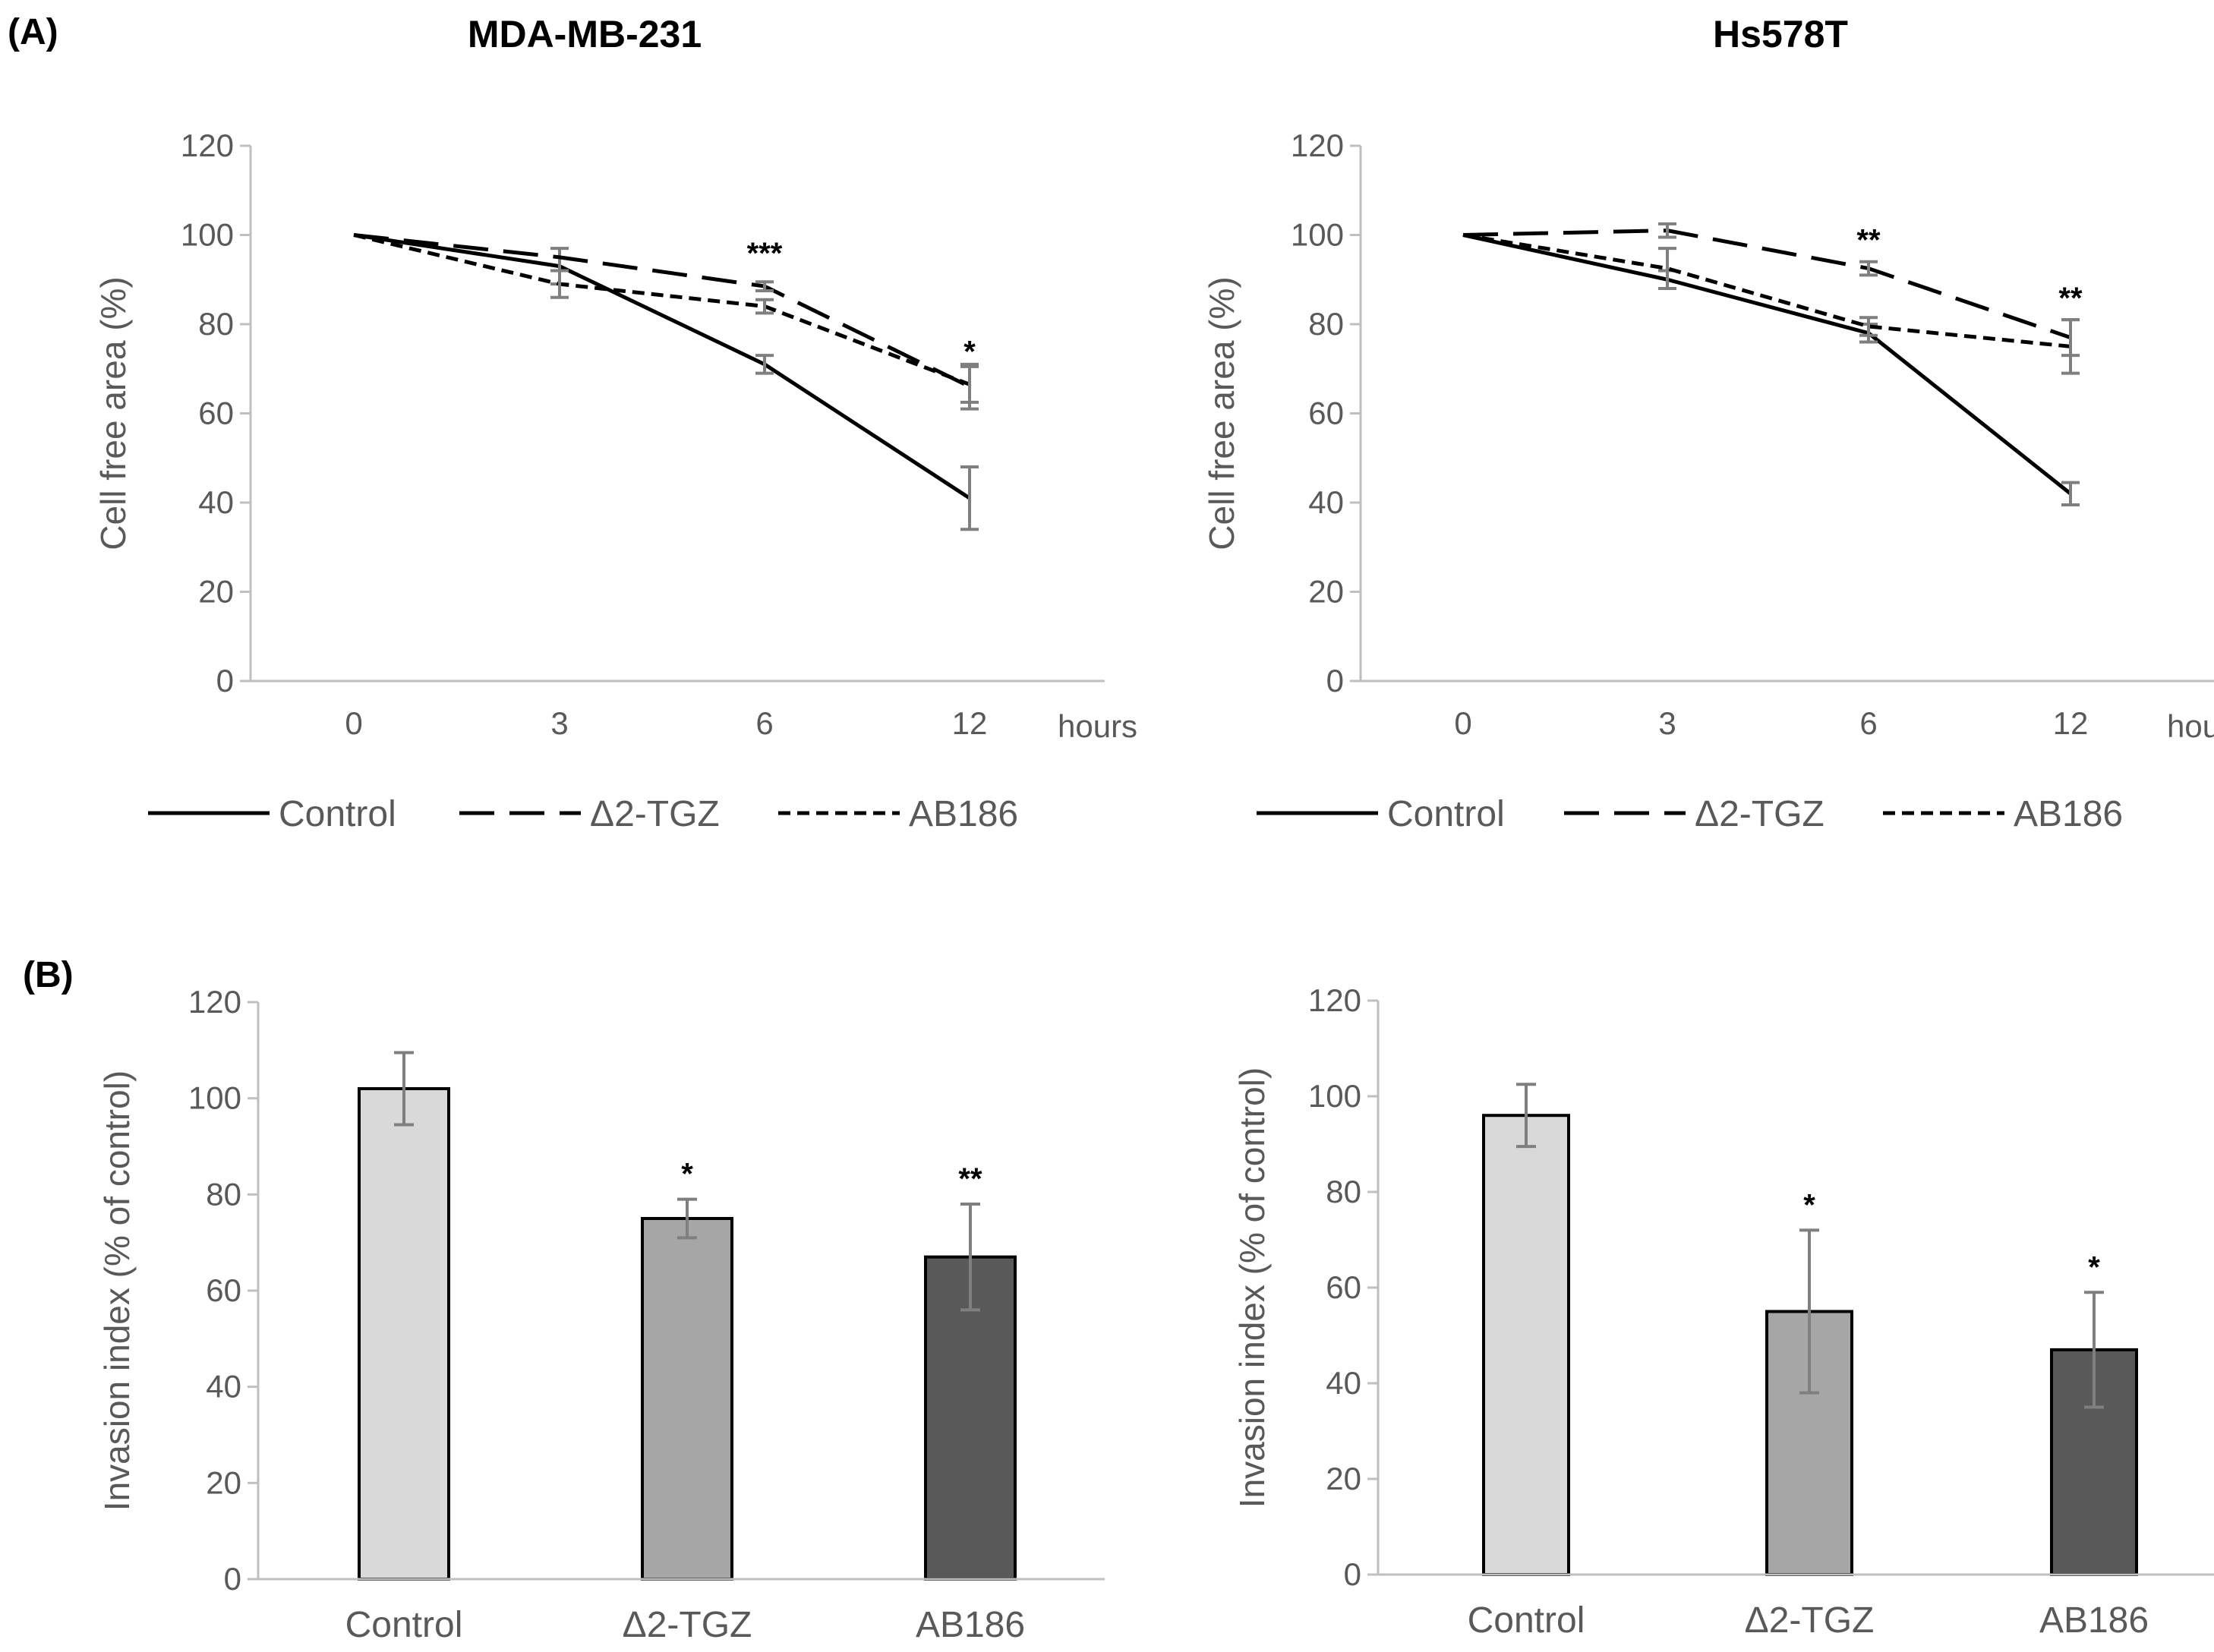  What do you see at coordinates (1780, 34) in the screenshot?
I see `chart-title: Hs578T` at bounding box center [1780, 34].